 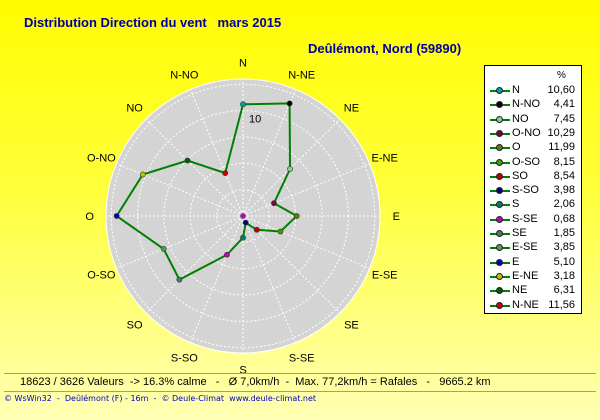 What do you see at coordinates (525, 247) in the screenshot?
I see `legend-direction: E-SE` at bounding box center [525, 247].